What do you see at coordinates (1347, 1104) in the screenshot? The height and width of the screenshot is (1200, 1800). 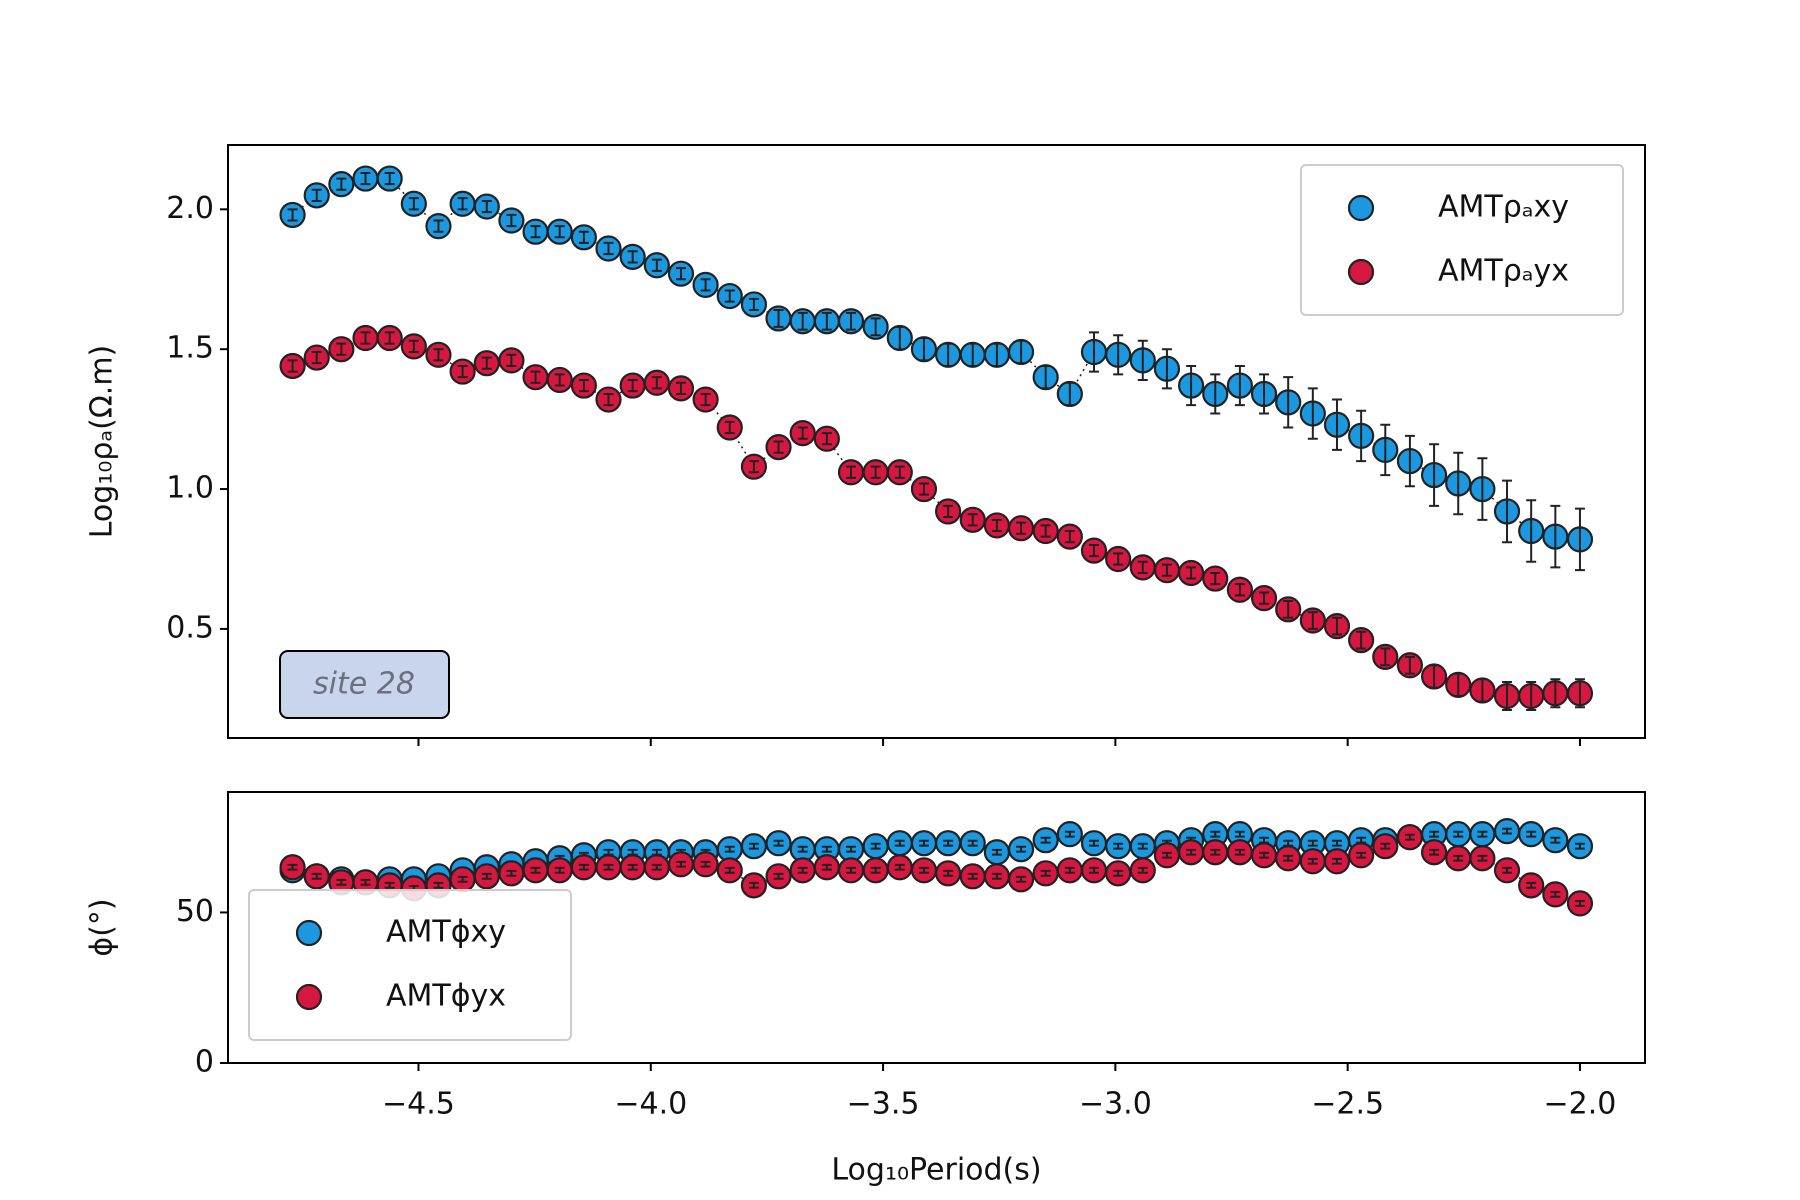 I see `x-tick-label: −2.5` at bounding box center [1347, 1104].